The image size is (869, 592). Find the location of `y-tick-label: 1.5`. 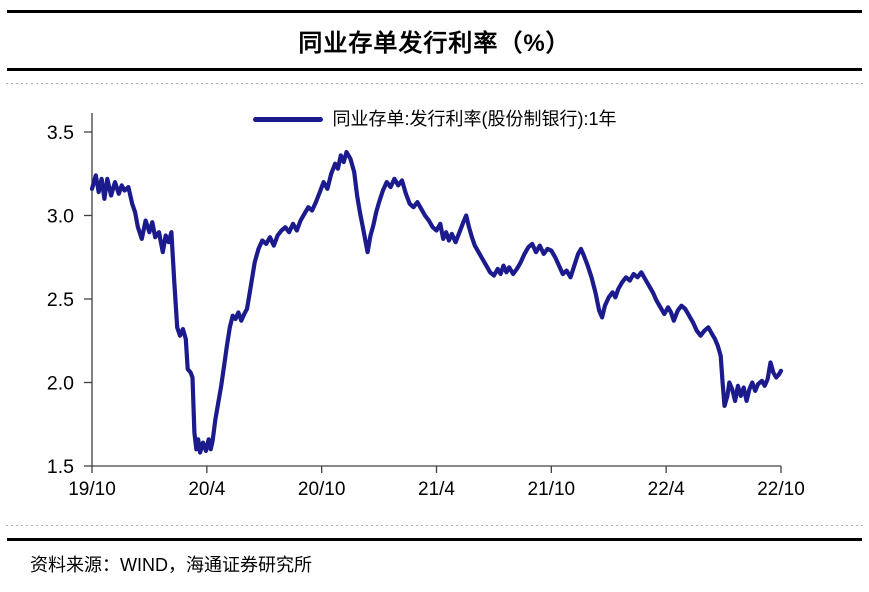

y-tick-label: 1.5 is located at coordinates (60, 467).